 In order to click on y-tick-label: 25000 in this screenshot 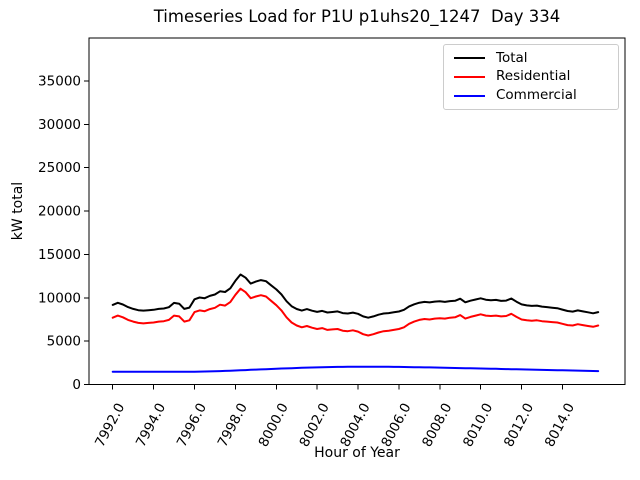, I will do `click(59, 168)`.